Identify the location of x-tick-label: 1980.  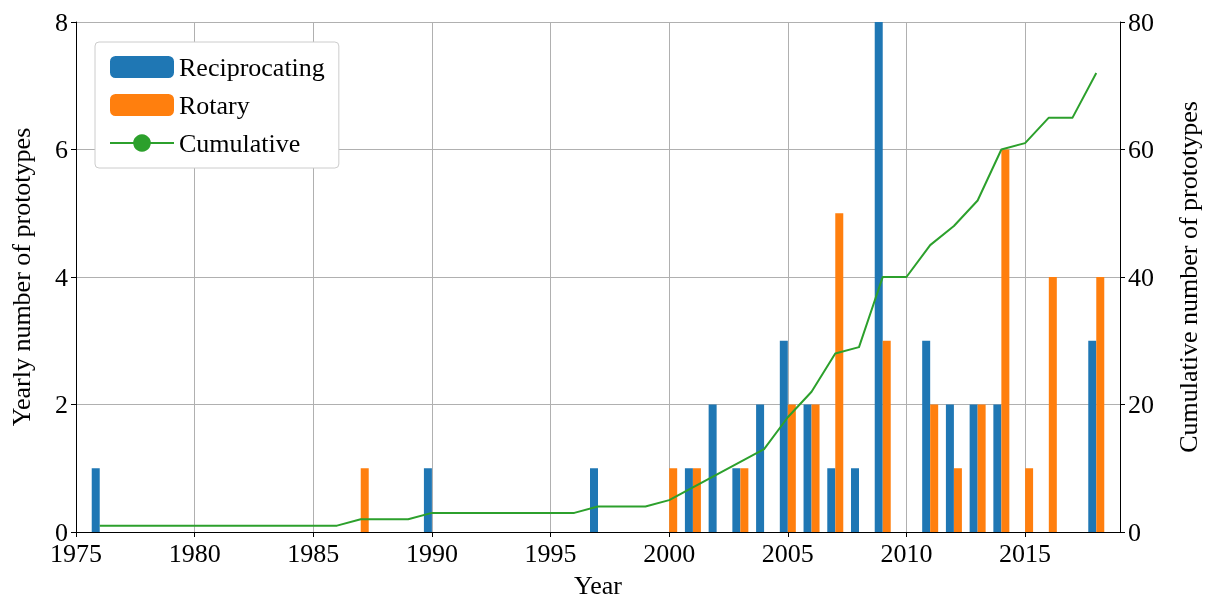
(194, 553).